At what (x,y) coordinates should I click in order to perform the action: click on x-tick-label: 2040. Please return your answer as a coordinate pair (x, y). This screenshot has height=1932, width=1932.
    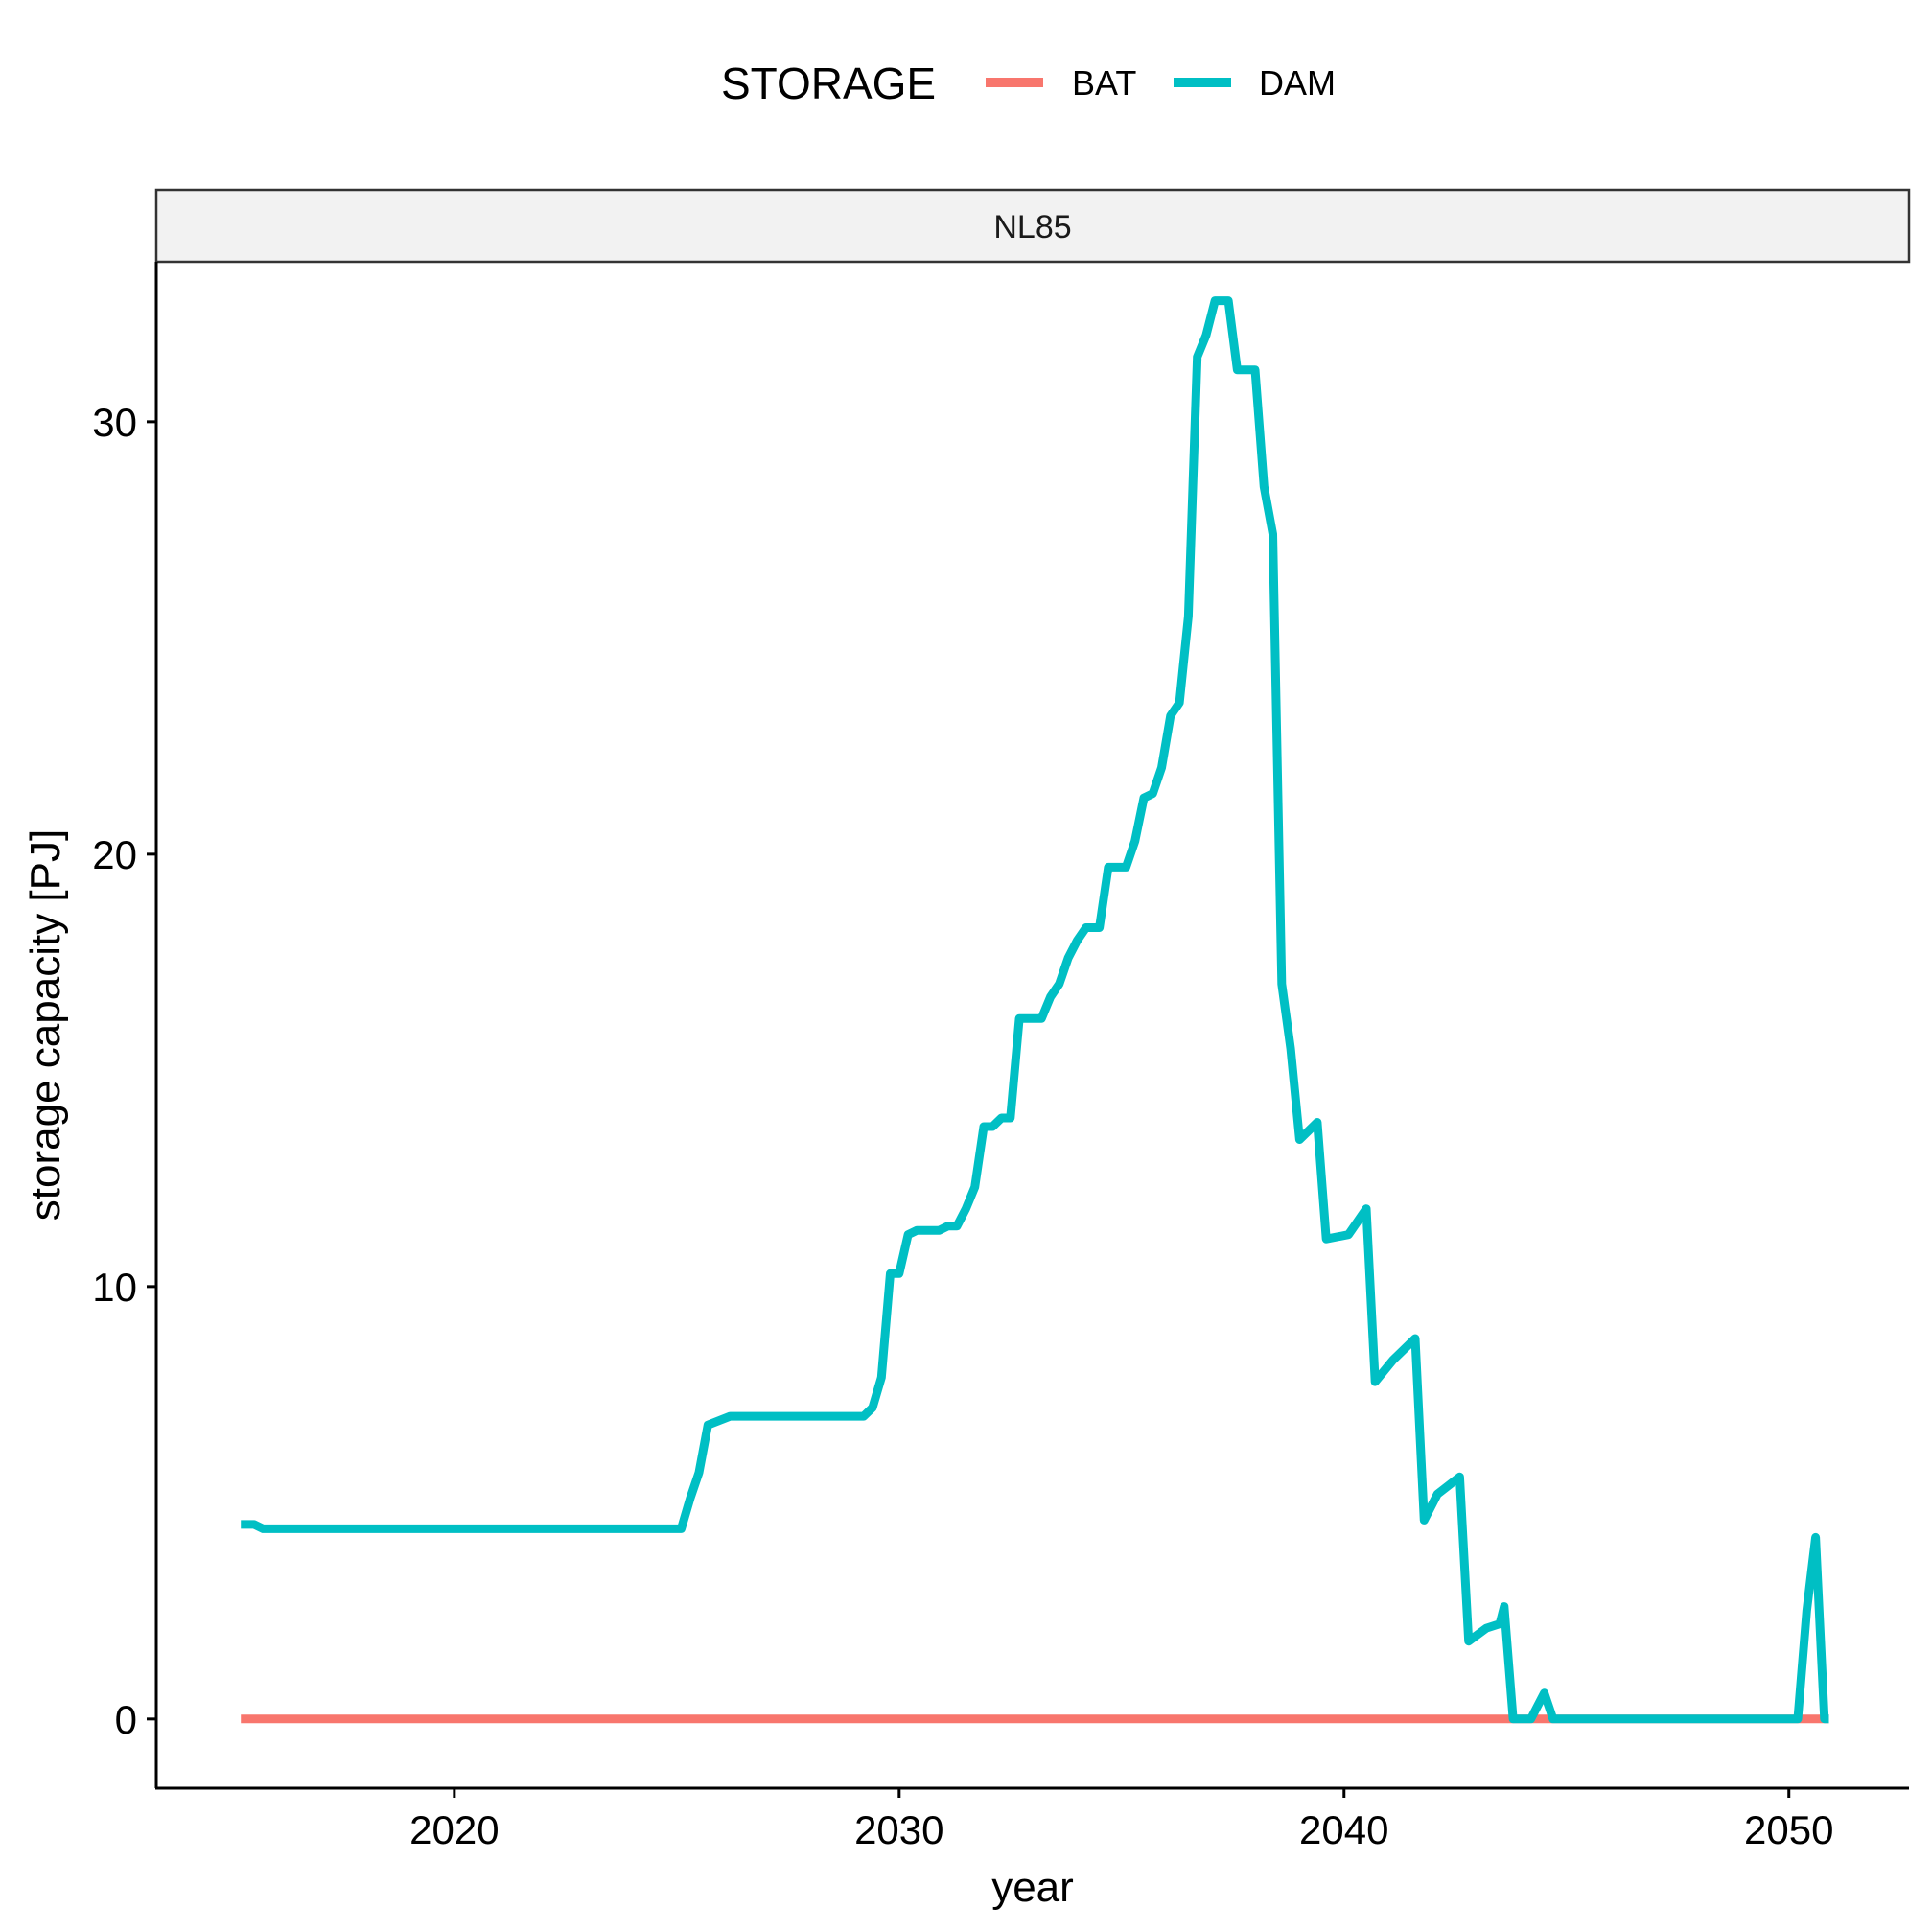
    Looking at the image, I should click on (1343, 1829).